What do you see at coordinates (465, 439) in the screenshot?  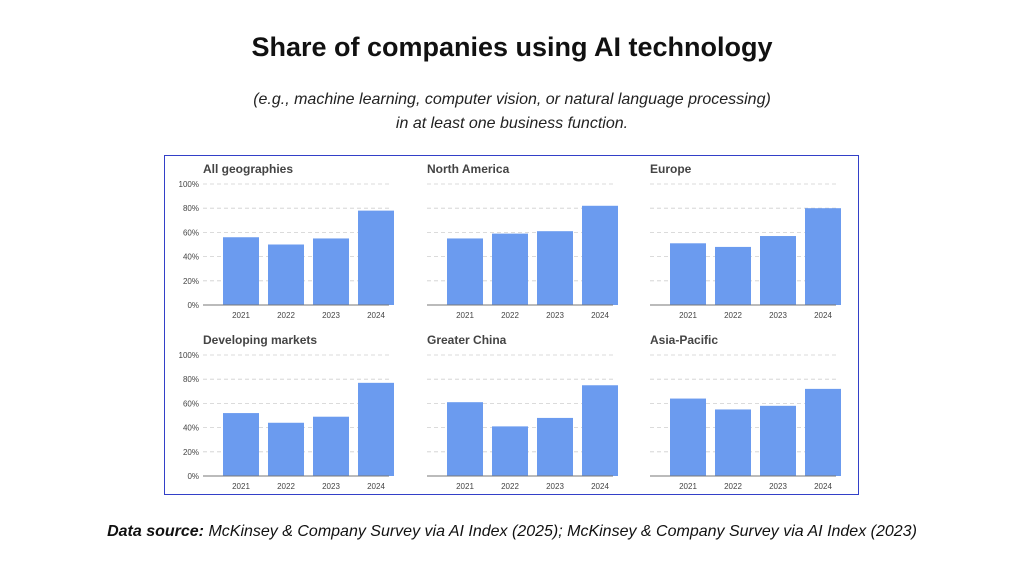 I see `bar-greater-china-2021` at bounding box center [465, 439].